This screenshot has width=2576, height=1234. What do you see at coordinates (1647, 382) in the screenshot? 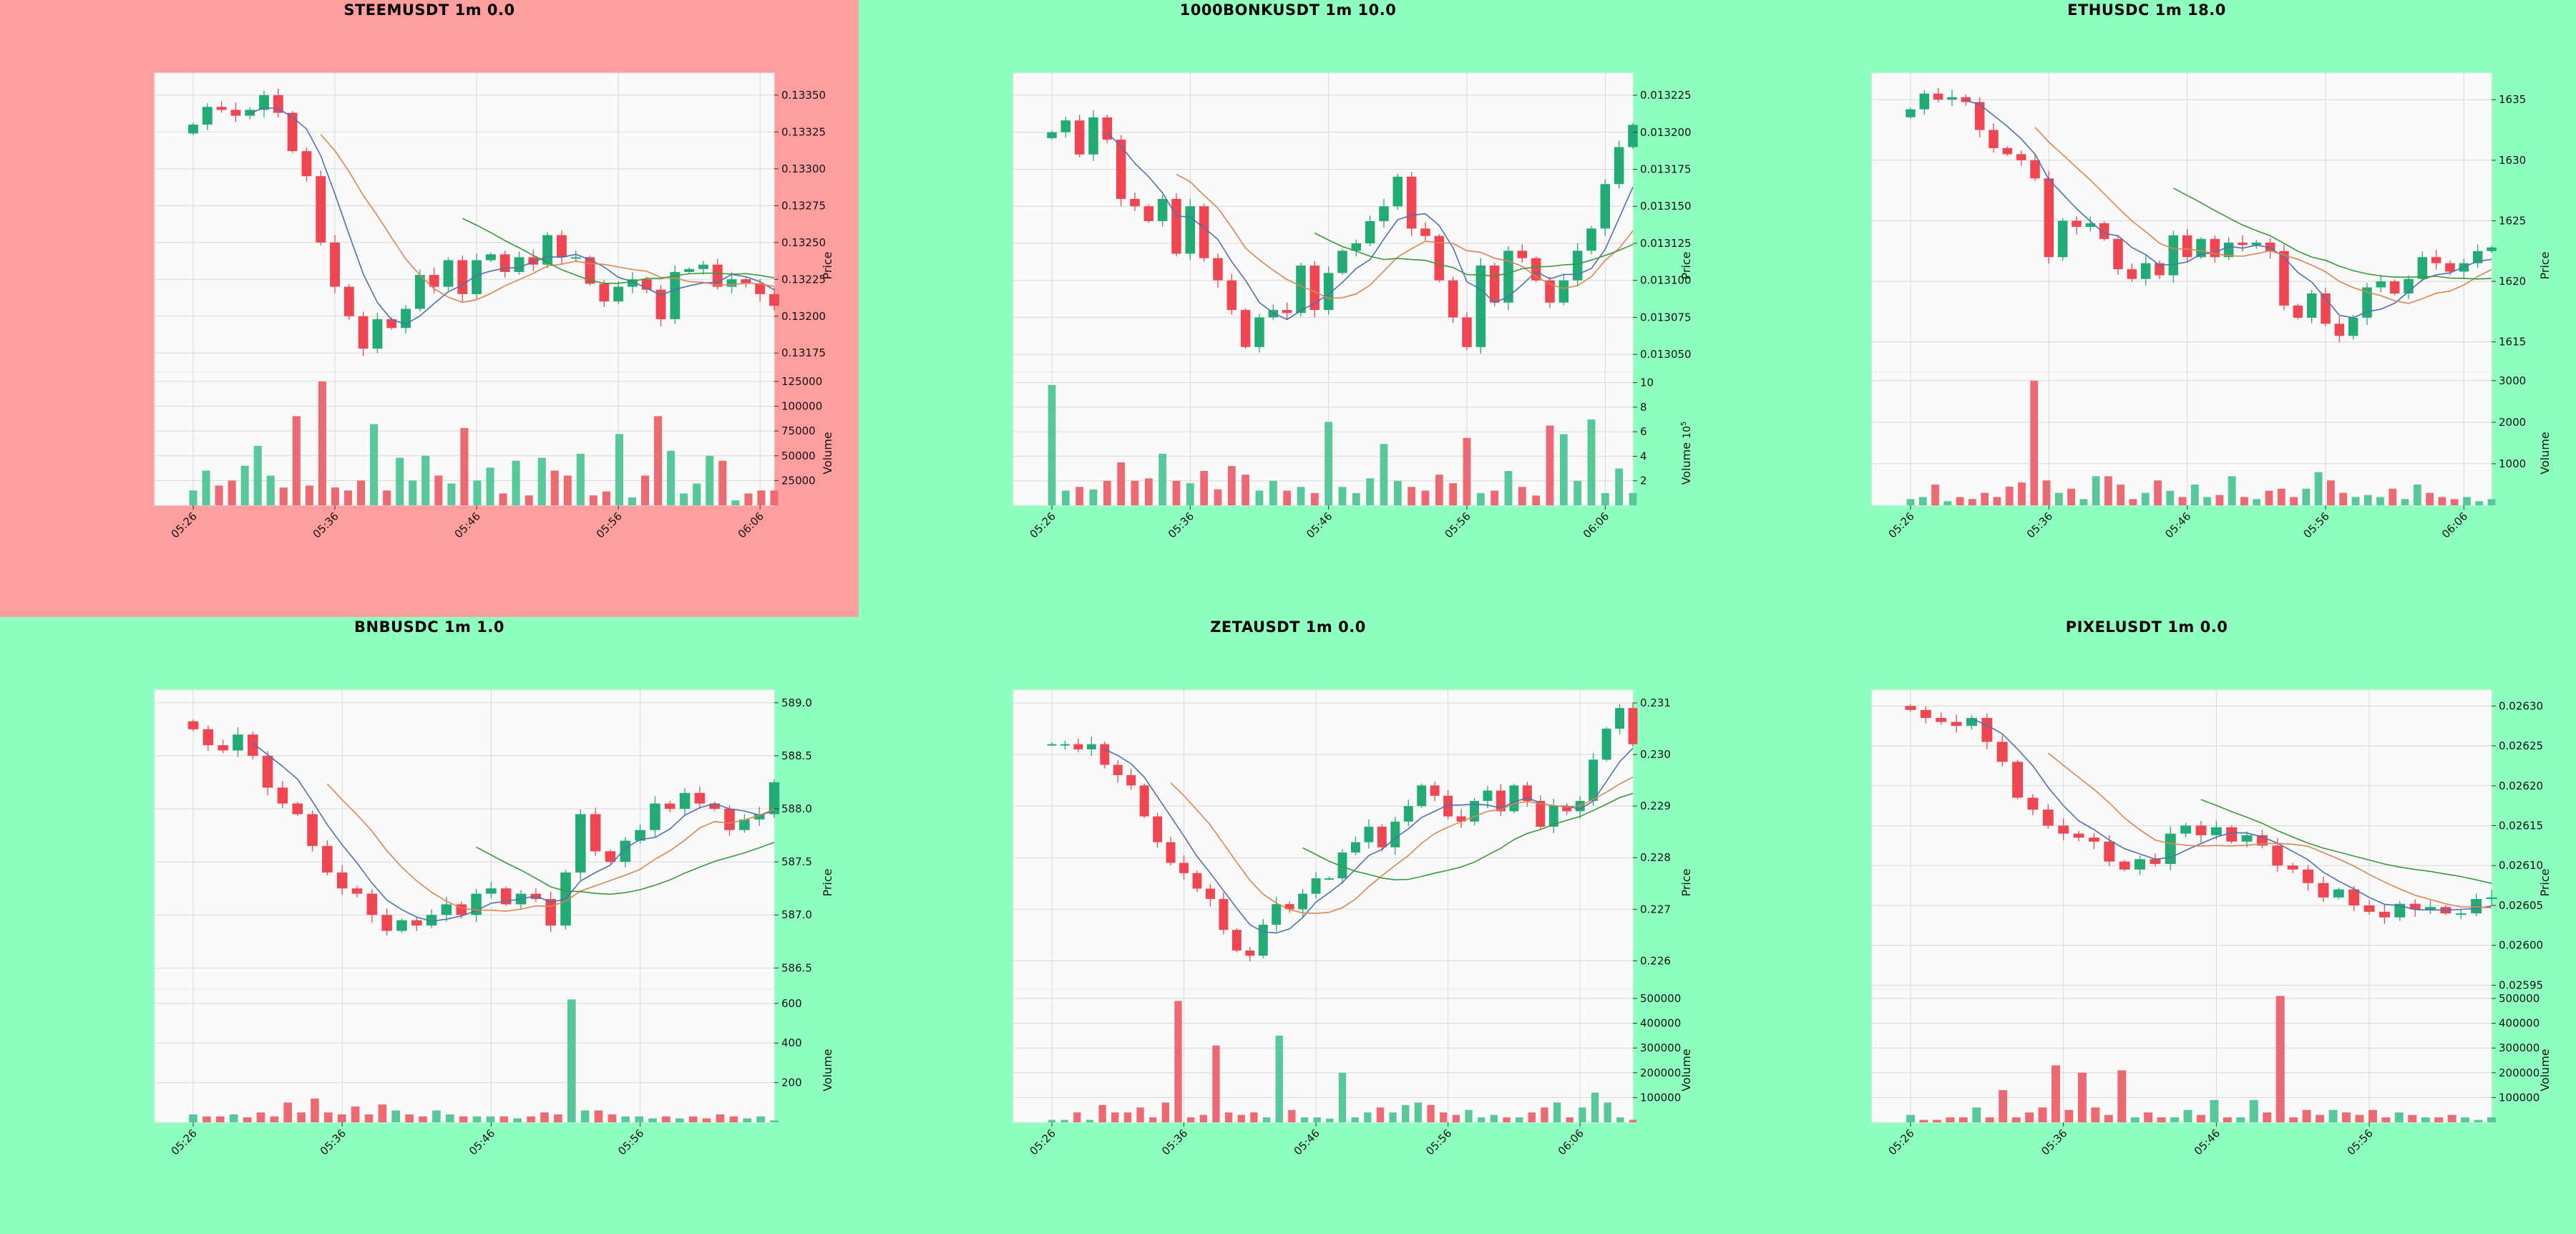
I see `volume-tick-label: 10` at bounding box center [1647, 382].